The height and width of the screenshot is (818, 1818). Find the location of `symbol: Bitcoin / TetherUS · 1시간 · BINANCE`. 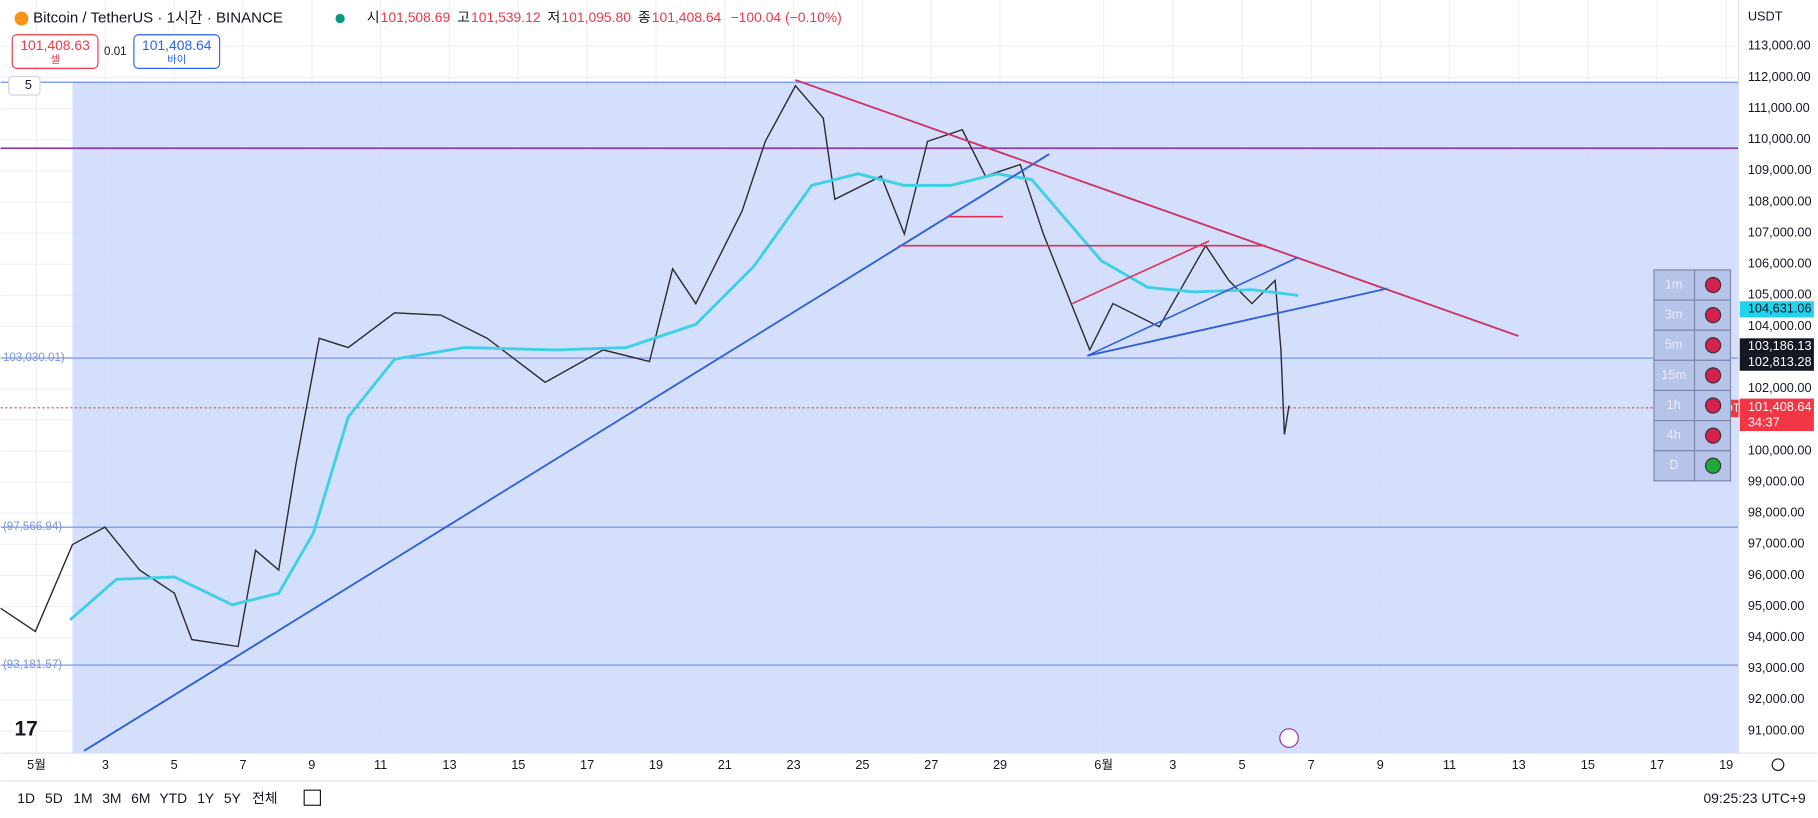

symbol: Bitcoin / TetherUS · 1시간 · BINANCE is located at coordinates (158, 18).